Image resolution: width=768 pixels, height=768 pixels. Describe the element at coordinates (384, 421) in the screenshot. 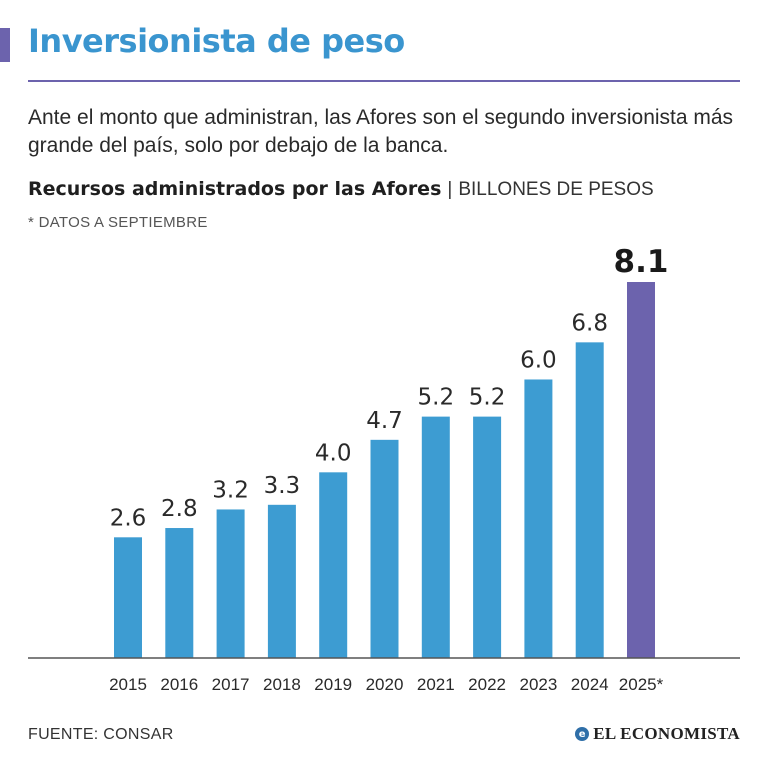

I see `value-label-2020: 4.7` at that location.